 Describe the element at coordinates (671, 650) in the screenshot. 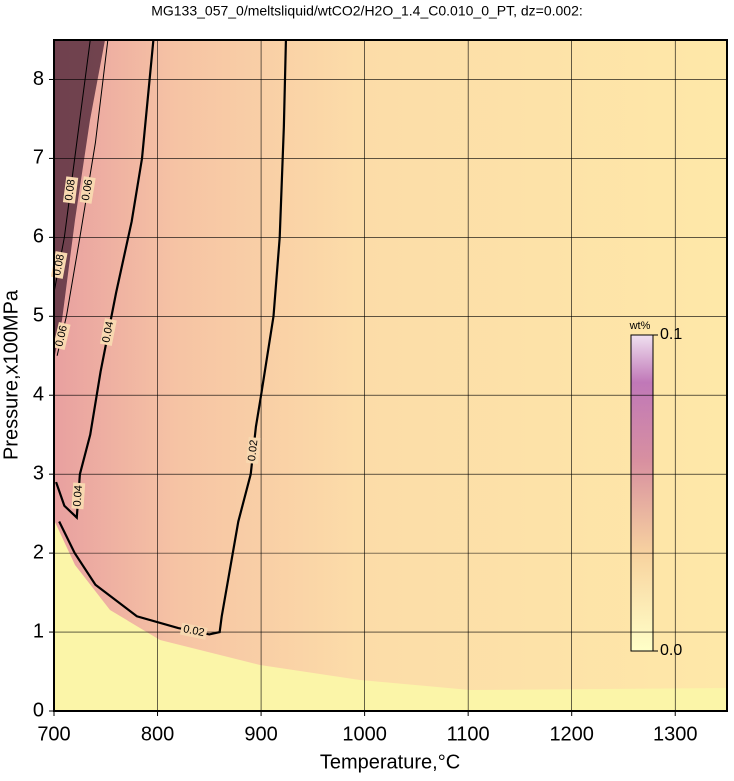

I see `colorbar-tick-label: 0.0` at that location.